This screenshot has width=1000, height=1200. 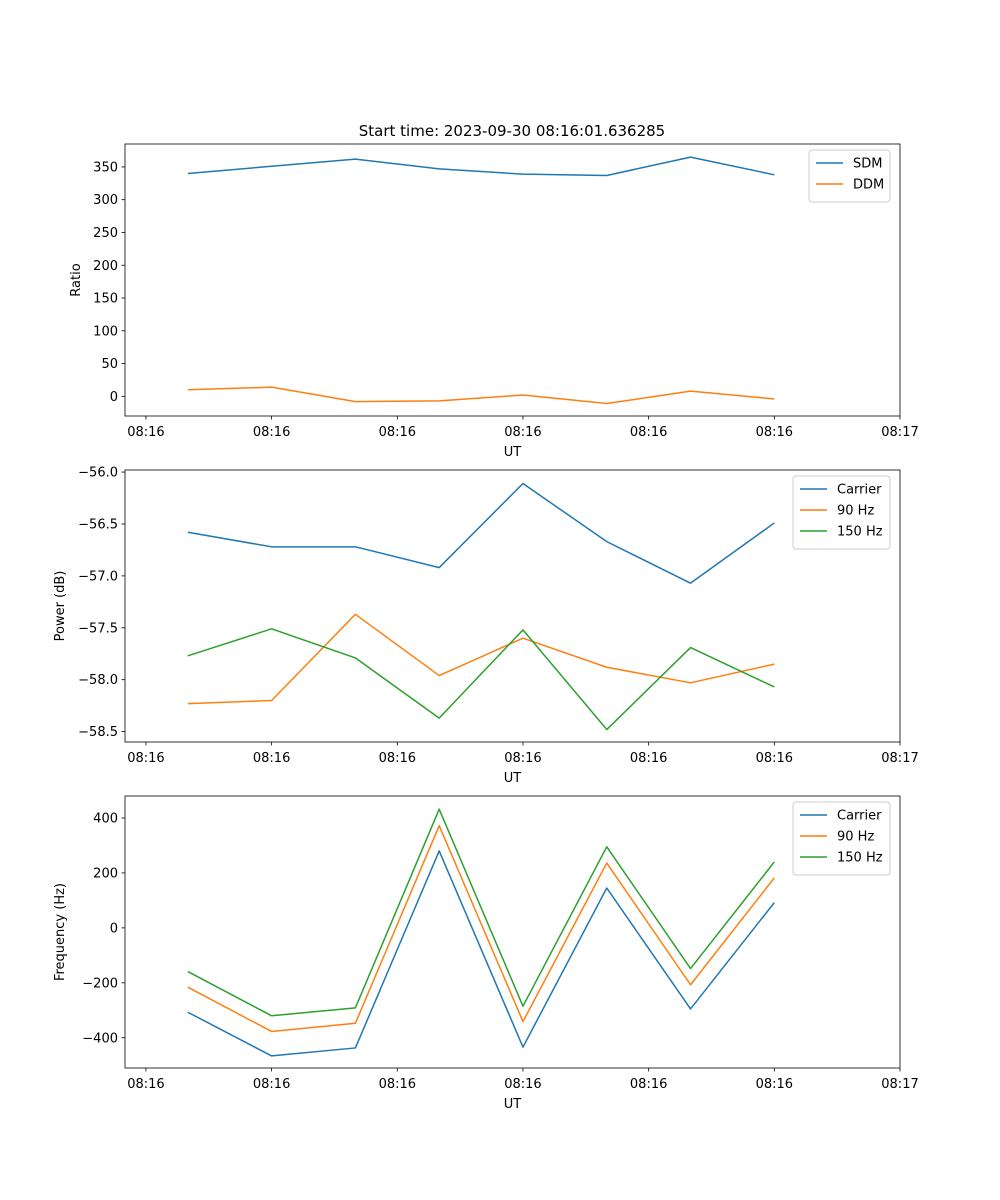 I want to click on y-tick-label: 350, so click(x=105, y=167).